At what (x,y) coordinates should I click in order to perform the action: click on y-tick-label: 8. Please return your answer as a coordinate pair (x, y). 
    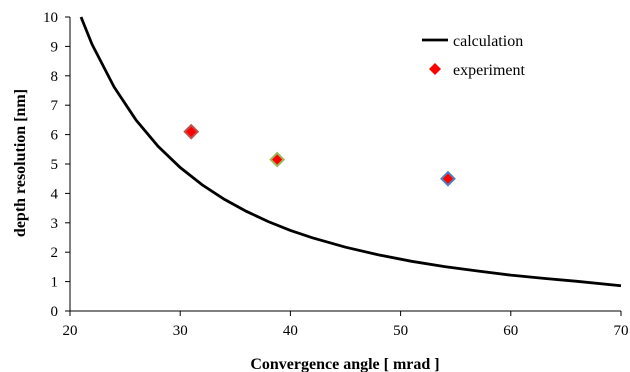
    Looking at the image, I should click on (55, 77).